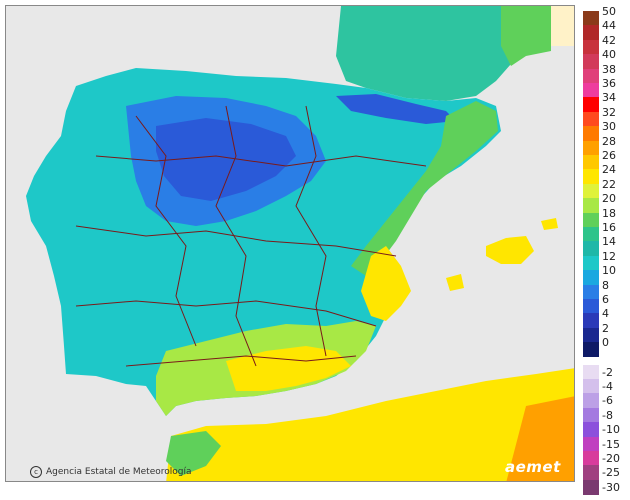 The image size is (630, 500). Describe the element at coordinates (605, 343) in the screenshot. I see `legend-label: 0` at that location.